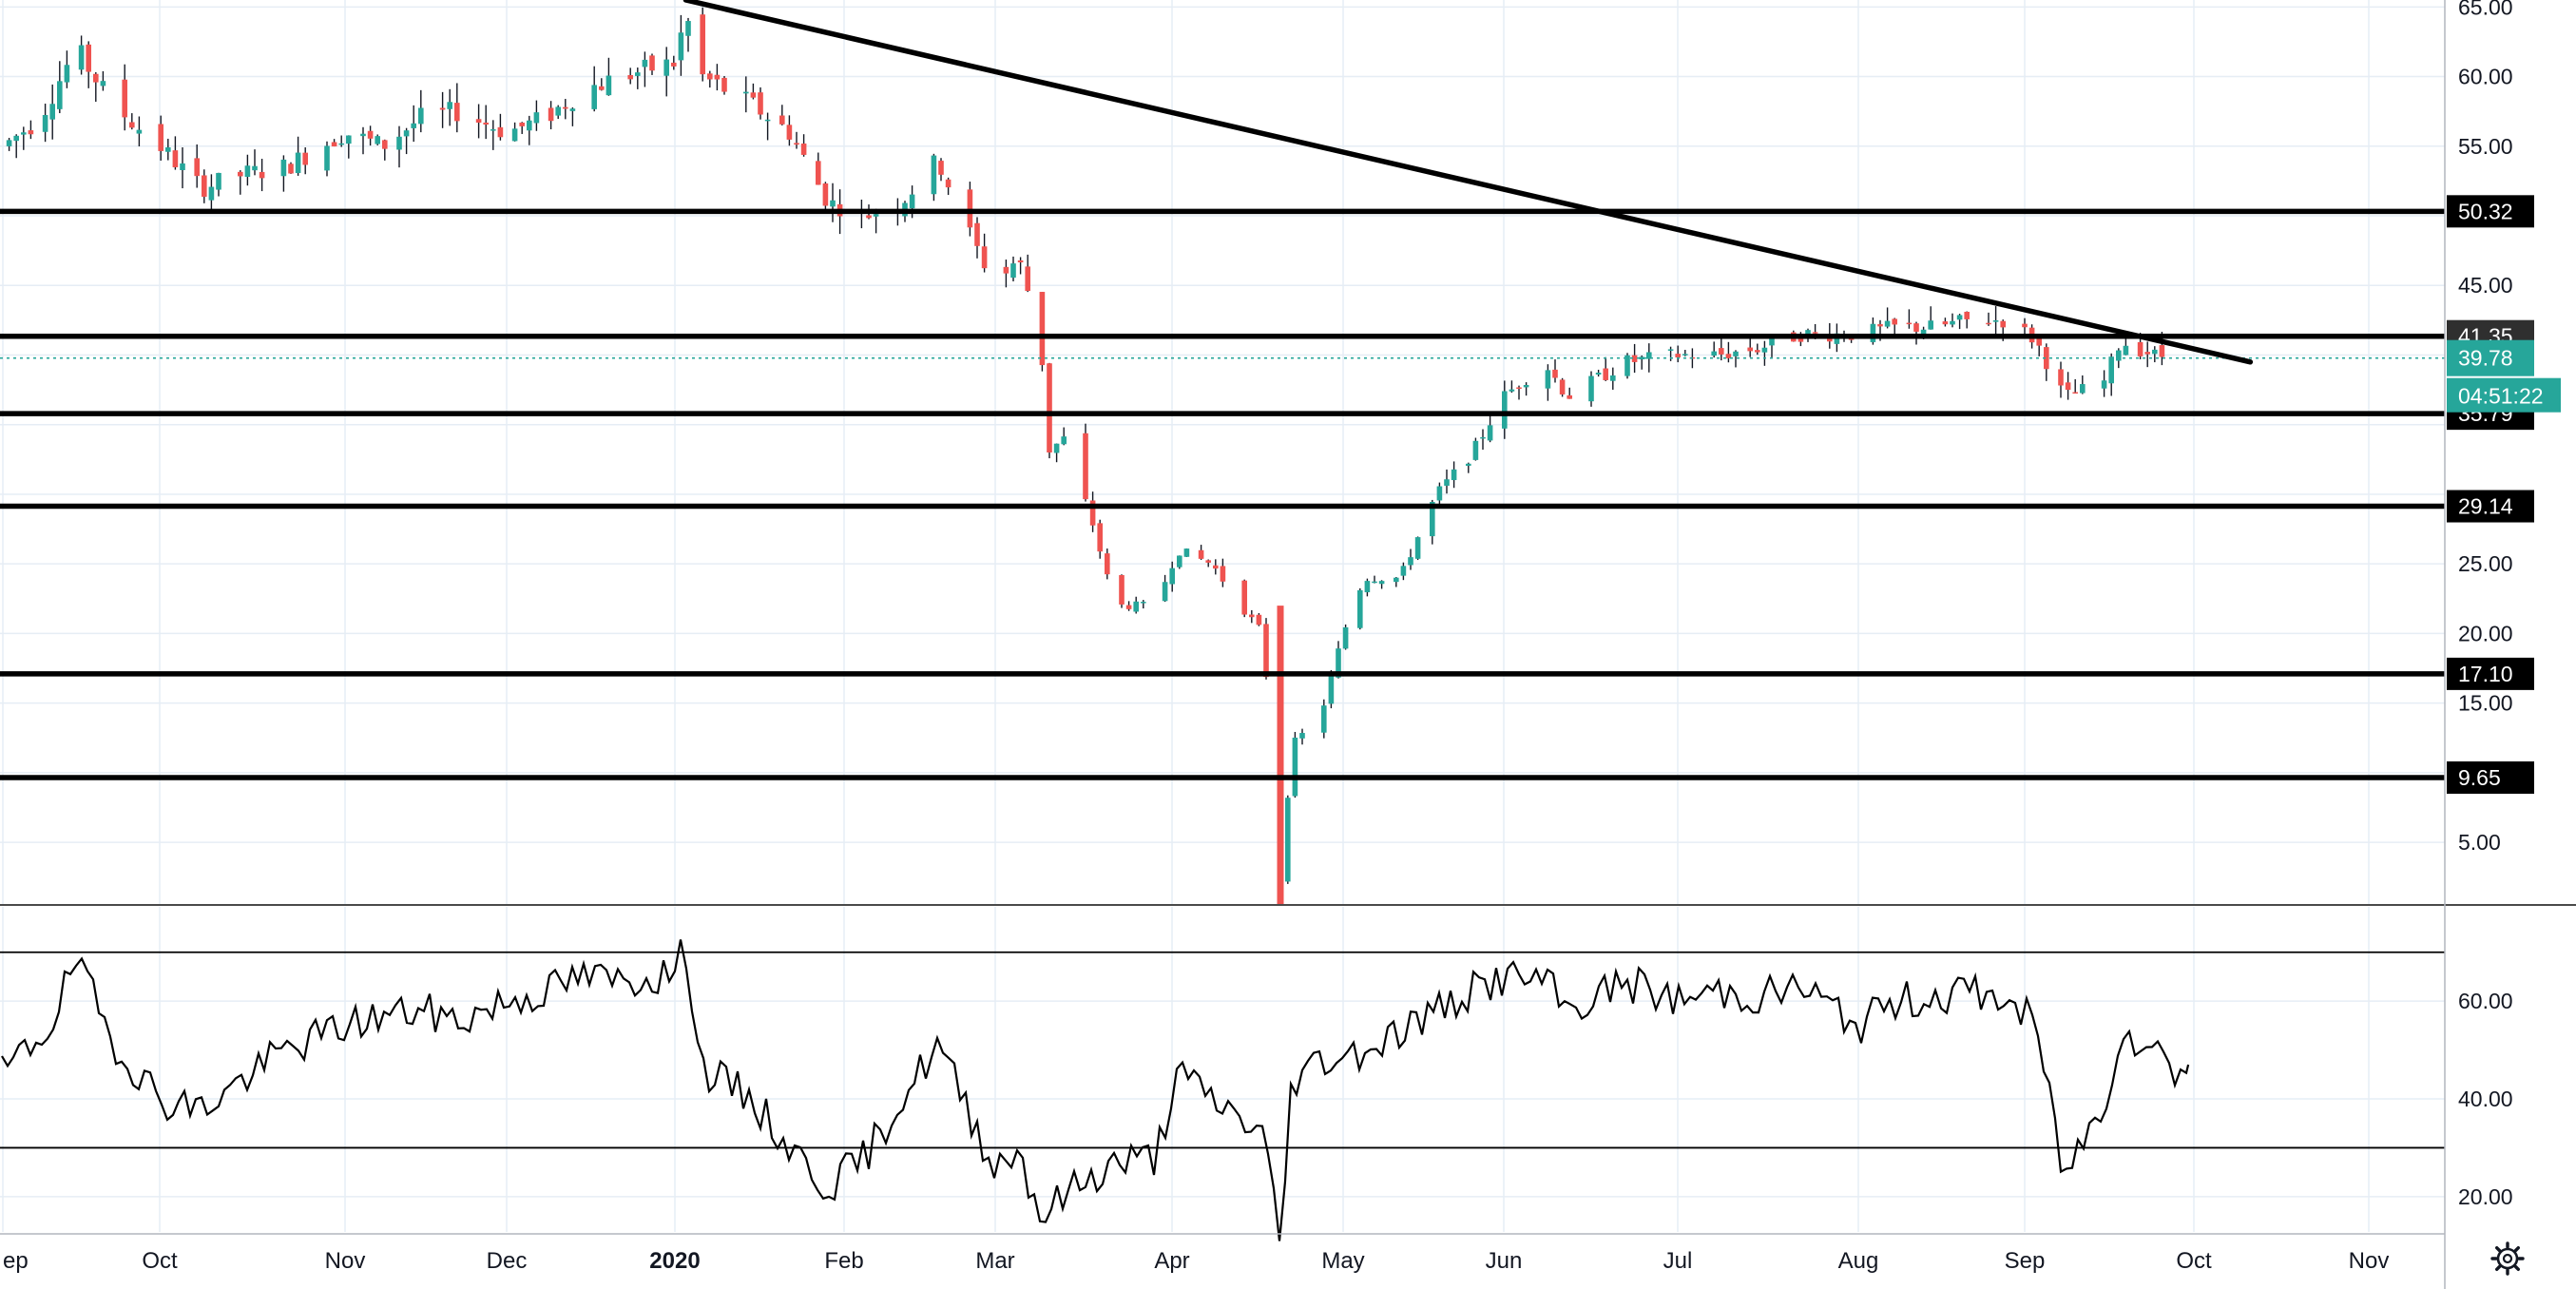  Describe the element at coordinates (507, 1261) in the screenshot. I see `time-tick-label: Dec` at that location.